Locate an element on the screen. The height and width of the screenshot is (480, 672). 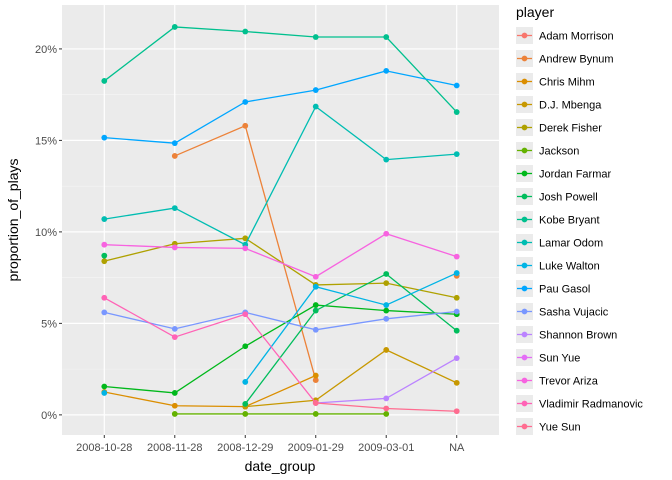
x-tick-label: 2009-01-29 is located at coordinates (316, 448).